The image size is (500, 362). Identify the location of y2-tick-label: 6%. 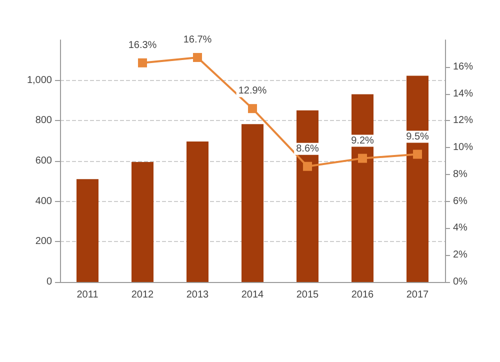
(460, 201).